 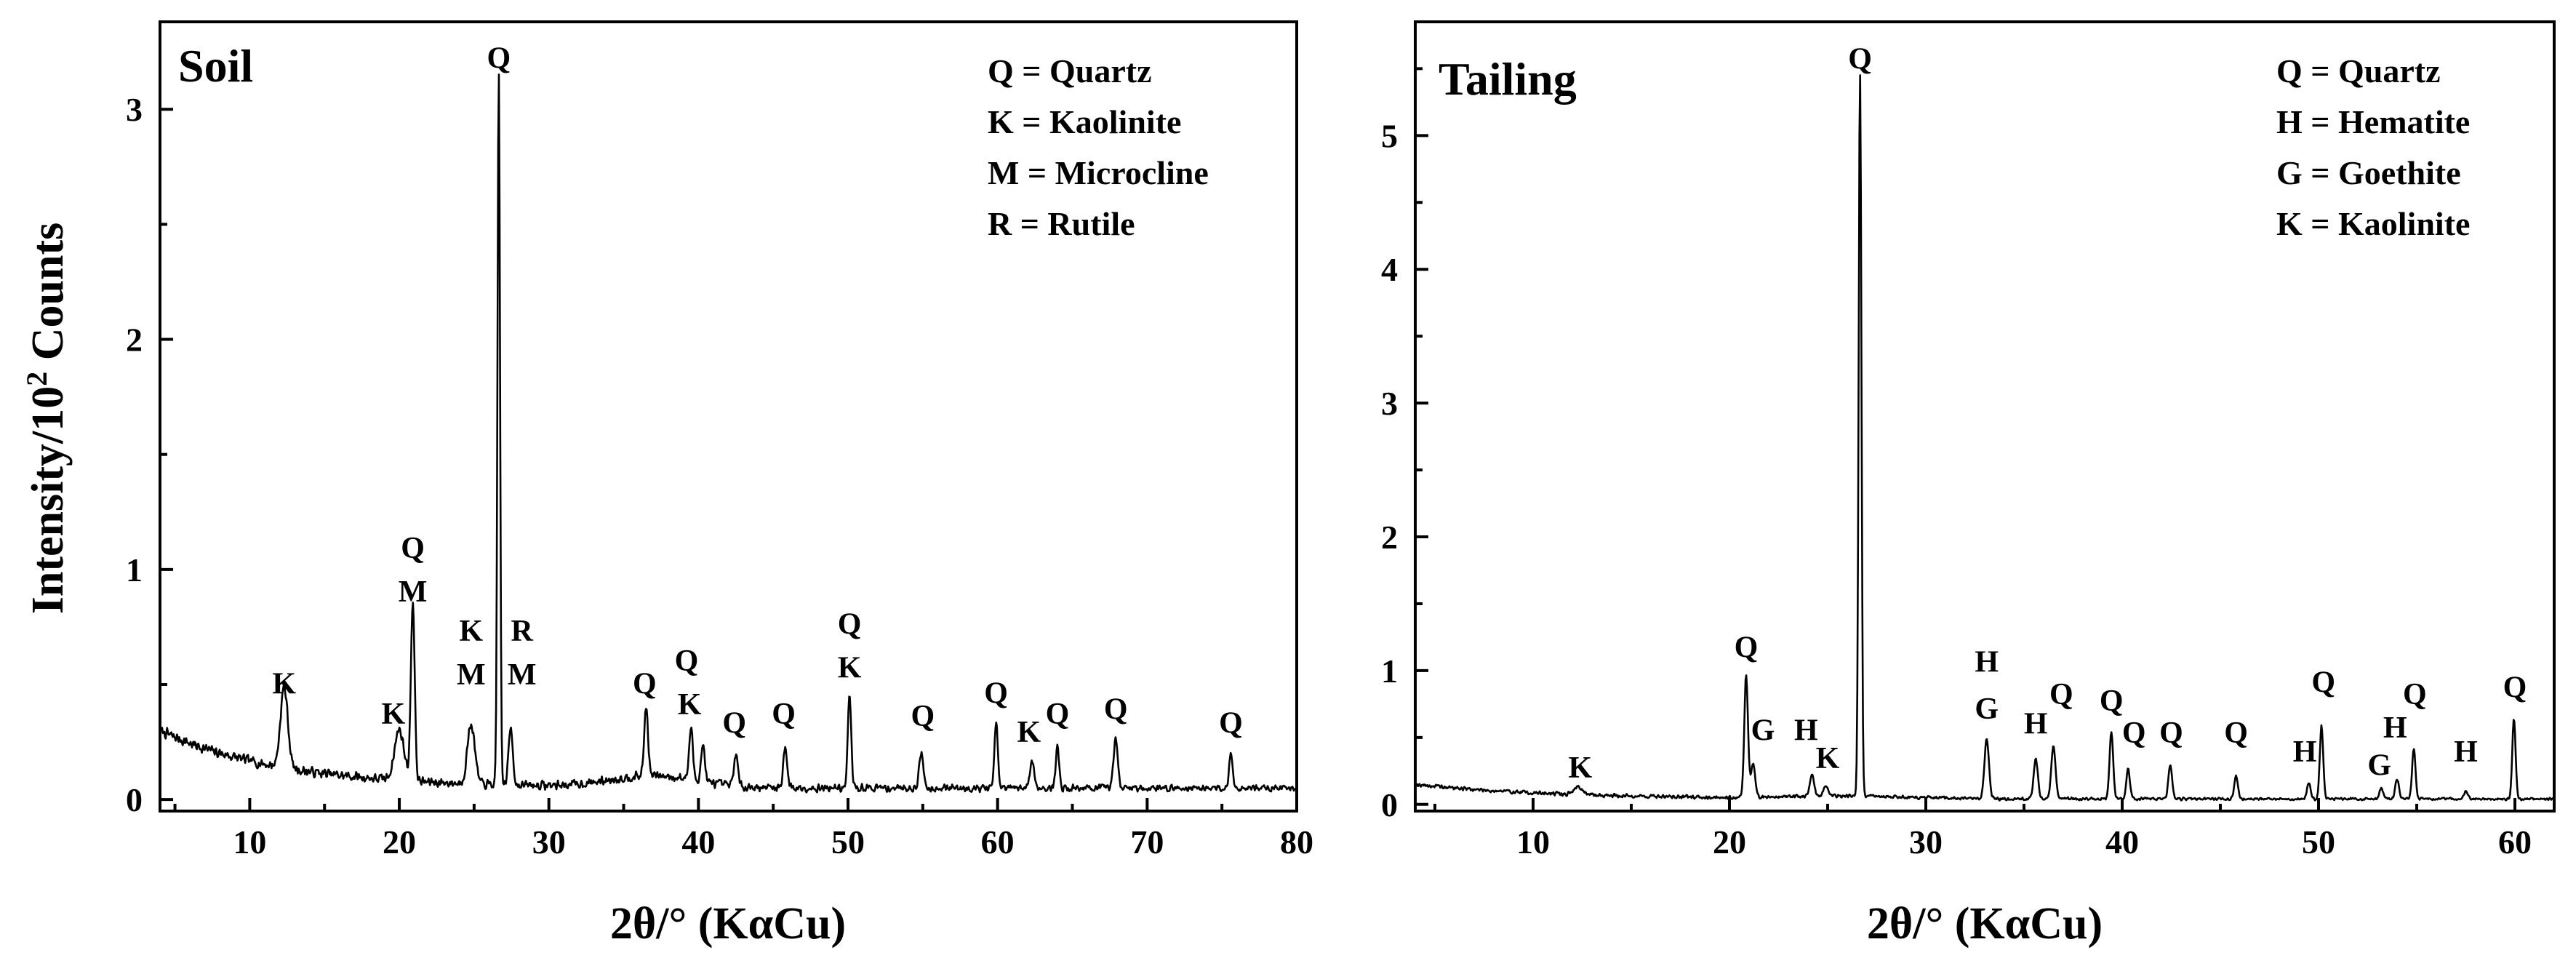 I want to click on soil-legend-entry: R = Rutile, so click(x=1061, y=223).